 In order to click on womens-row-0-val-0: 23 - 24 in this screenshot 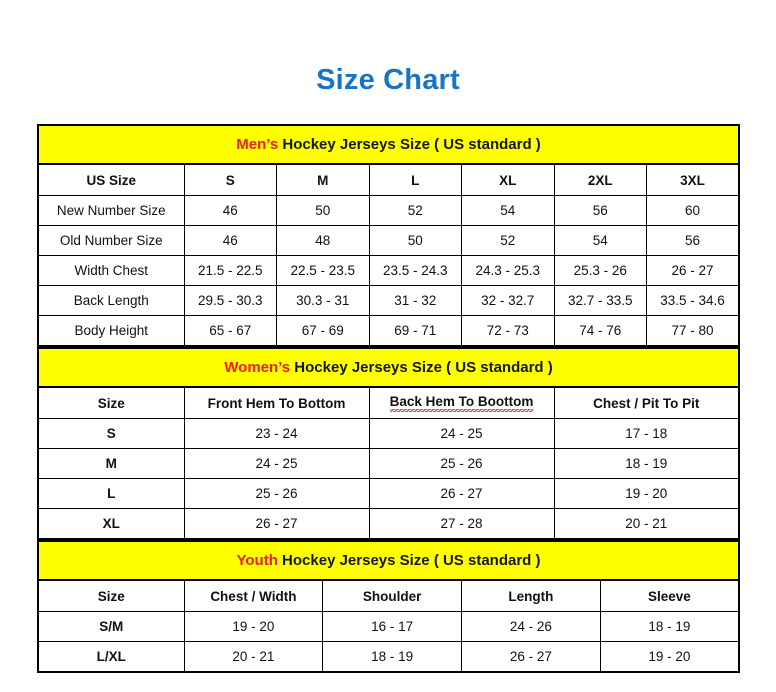, I will do `click(276, 433)`.